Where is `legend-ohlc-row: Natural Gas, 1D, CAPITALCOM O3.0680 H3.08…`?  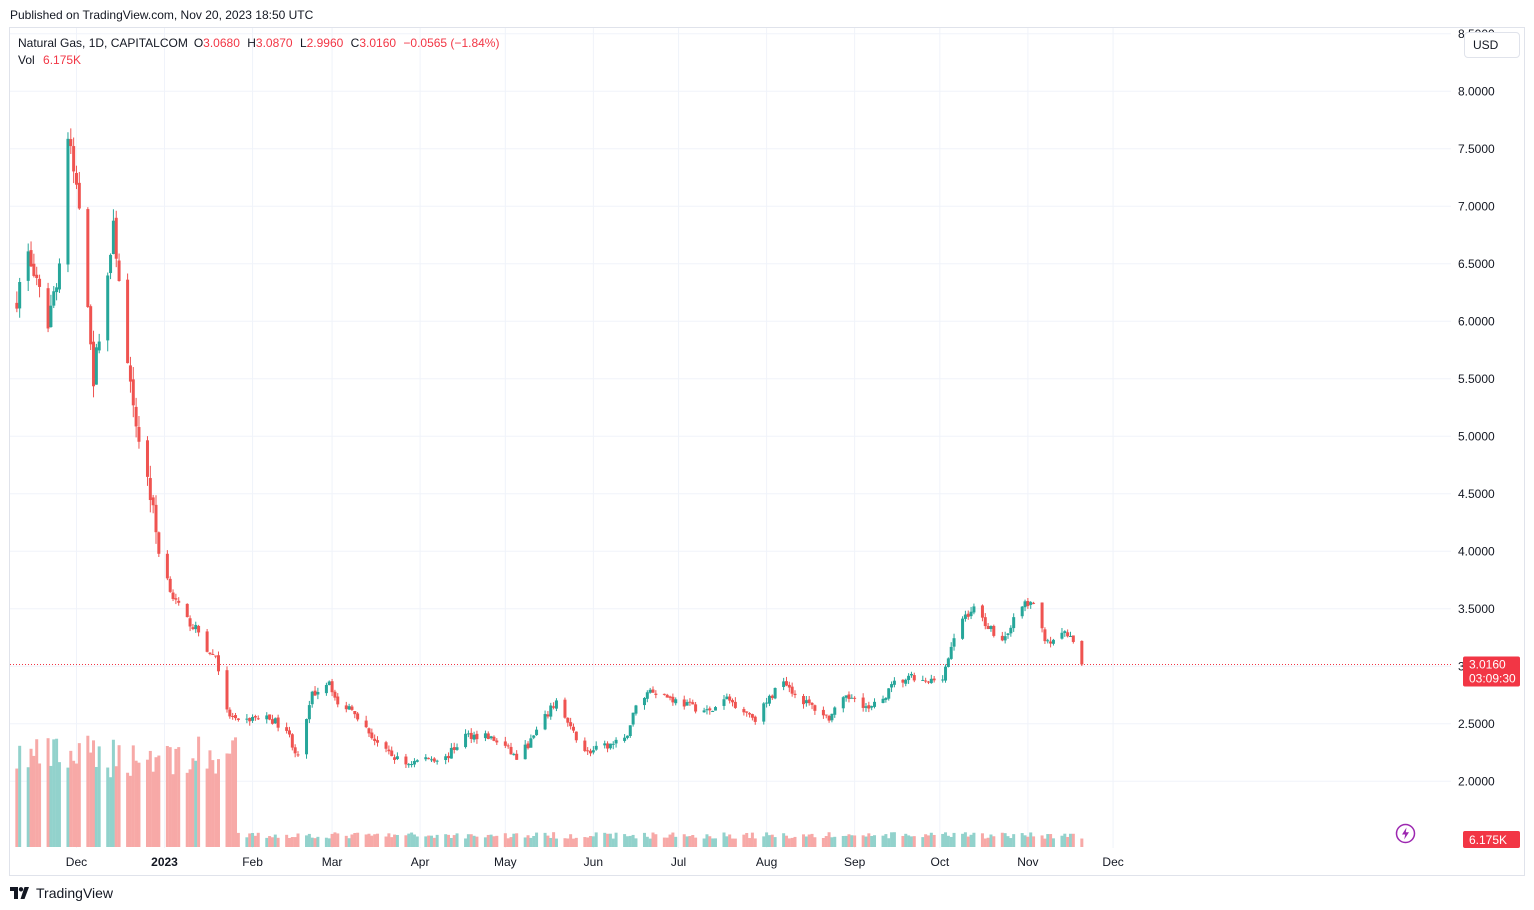
legend-ohlc-row: Natural Gas, 1D, CAPITALCOM O3.0680 H3.08… is located at coordinates (258, 43).